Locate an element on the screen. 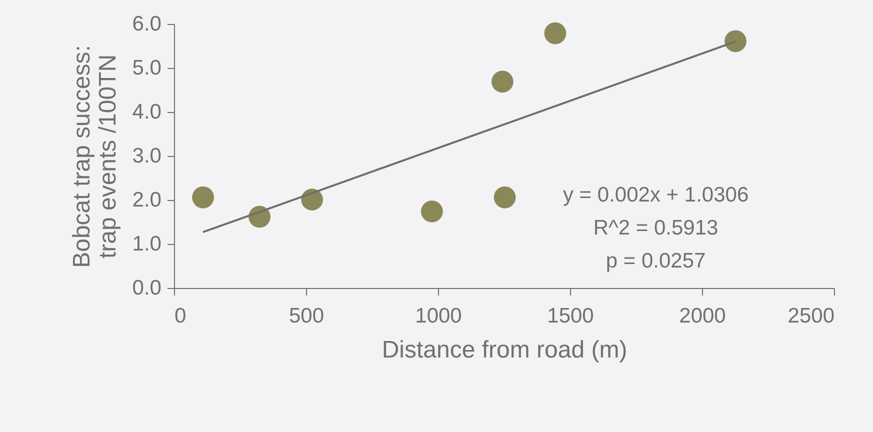 The width and height of the screenshot is (873, 432). y-tick-label: 2.0 is located at coordinates (147, 200).